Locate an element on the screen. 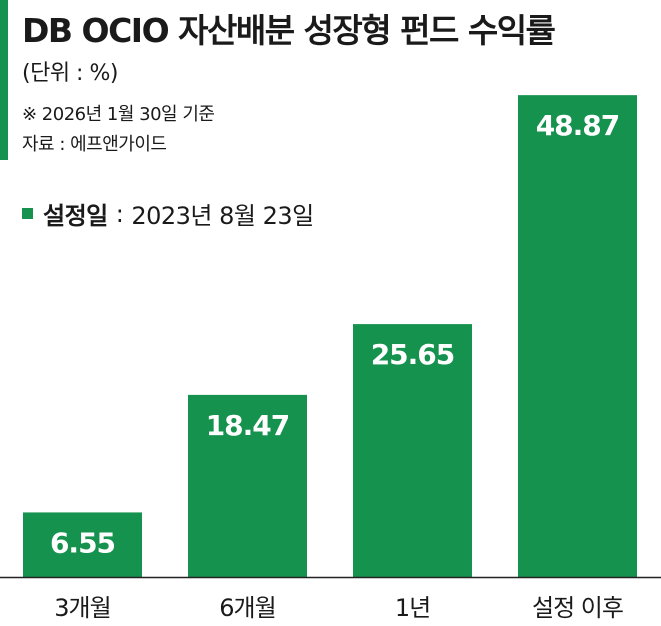 This screenshot has width=661, height=626. unit-label: (단위 : %) is located at coordinates (70, 73).